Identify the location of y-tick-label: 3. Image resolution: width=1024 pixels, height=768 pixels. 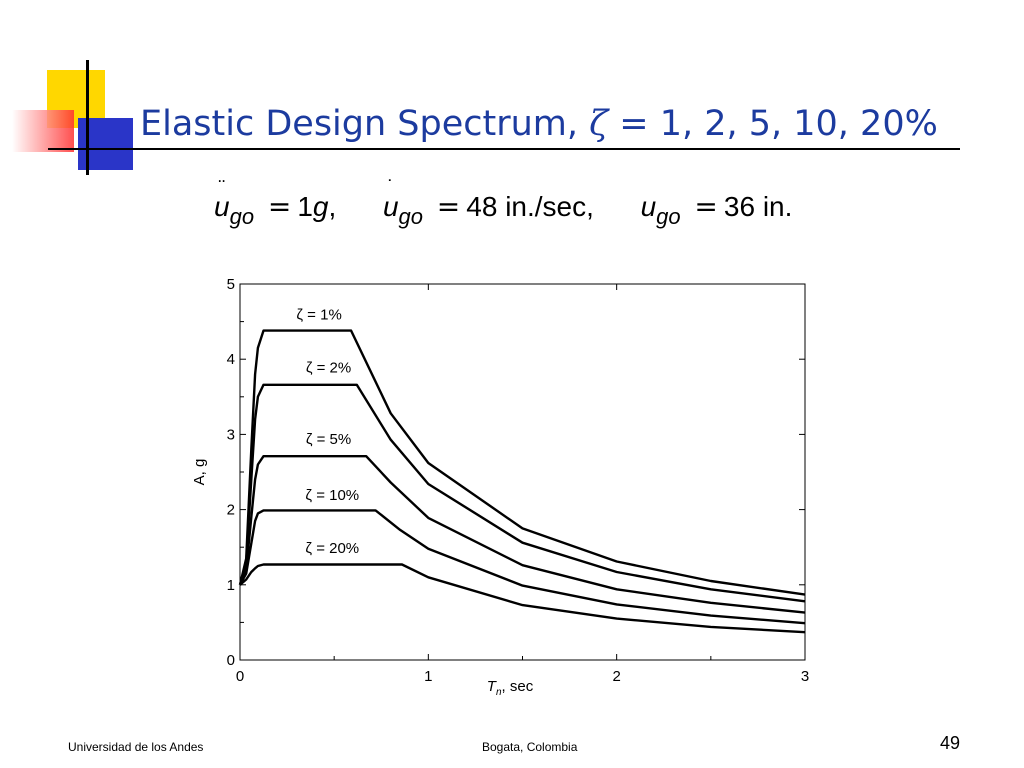
(231, 434).